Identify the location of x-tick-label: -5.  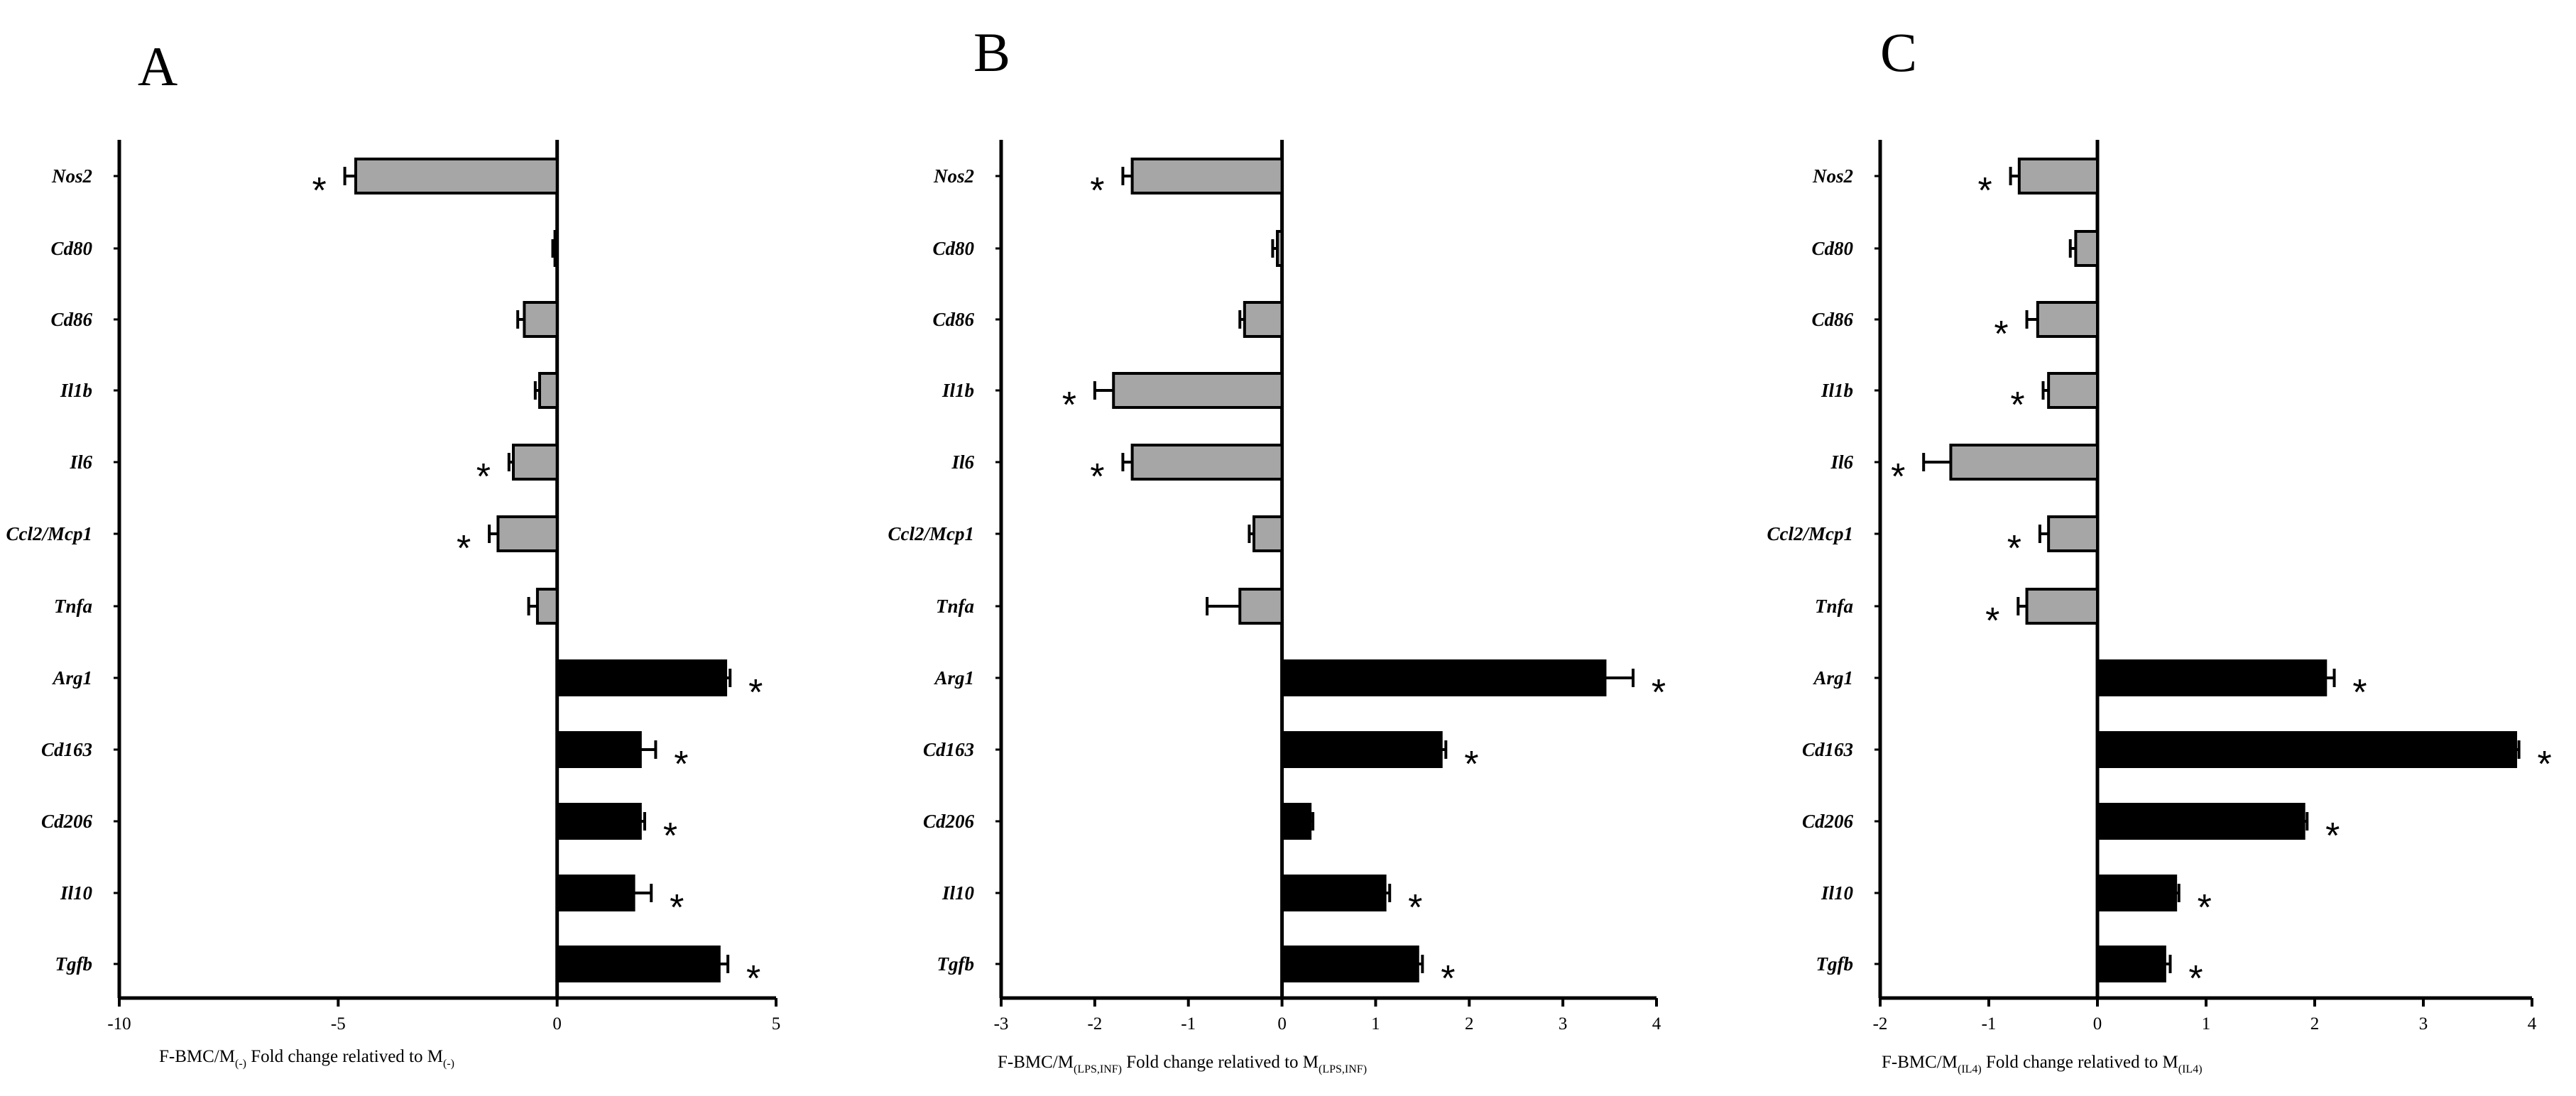
(338, 1024).